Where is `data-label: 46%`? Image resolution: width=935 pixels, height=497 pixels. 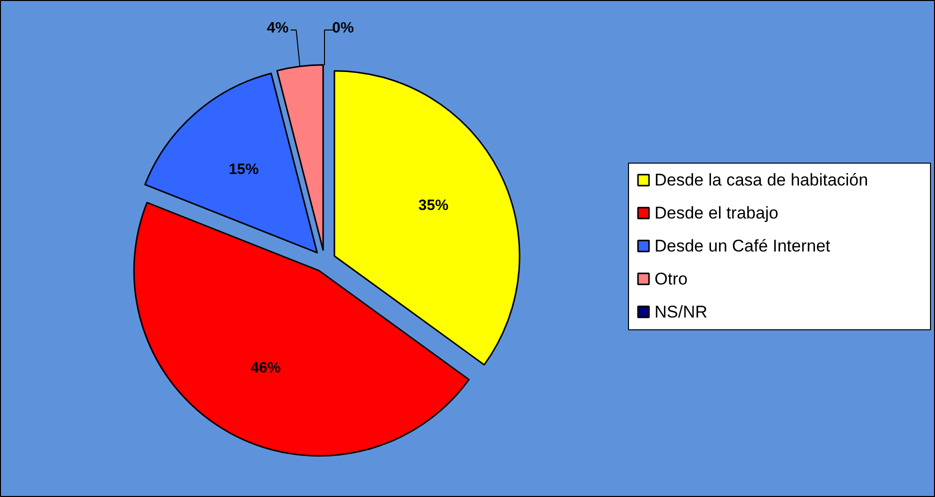 data-label: 46% is located at coordinates (265, 367).